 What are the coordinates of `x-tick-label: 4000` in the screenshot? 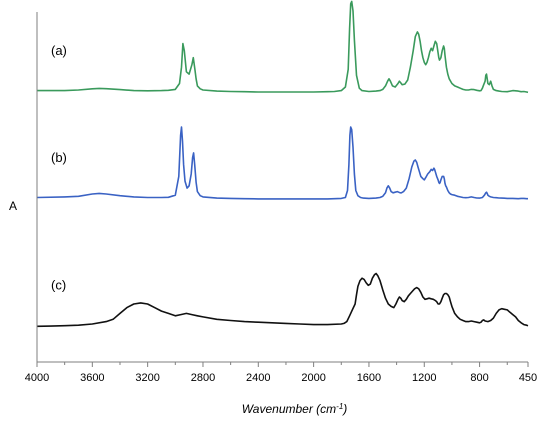 It's located at (37, 378).